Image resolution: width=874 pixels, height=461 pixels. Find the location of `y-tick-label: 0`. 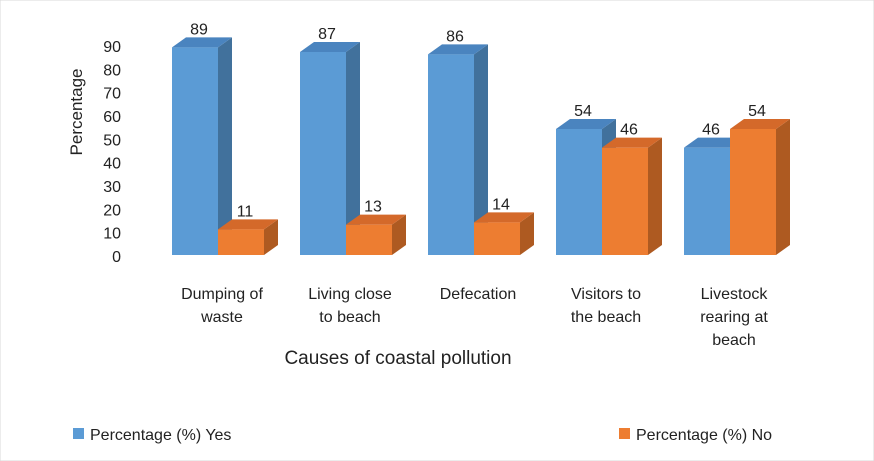

y-tick-label: 0 is located at coordinates (116, 257).